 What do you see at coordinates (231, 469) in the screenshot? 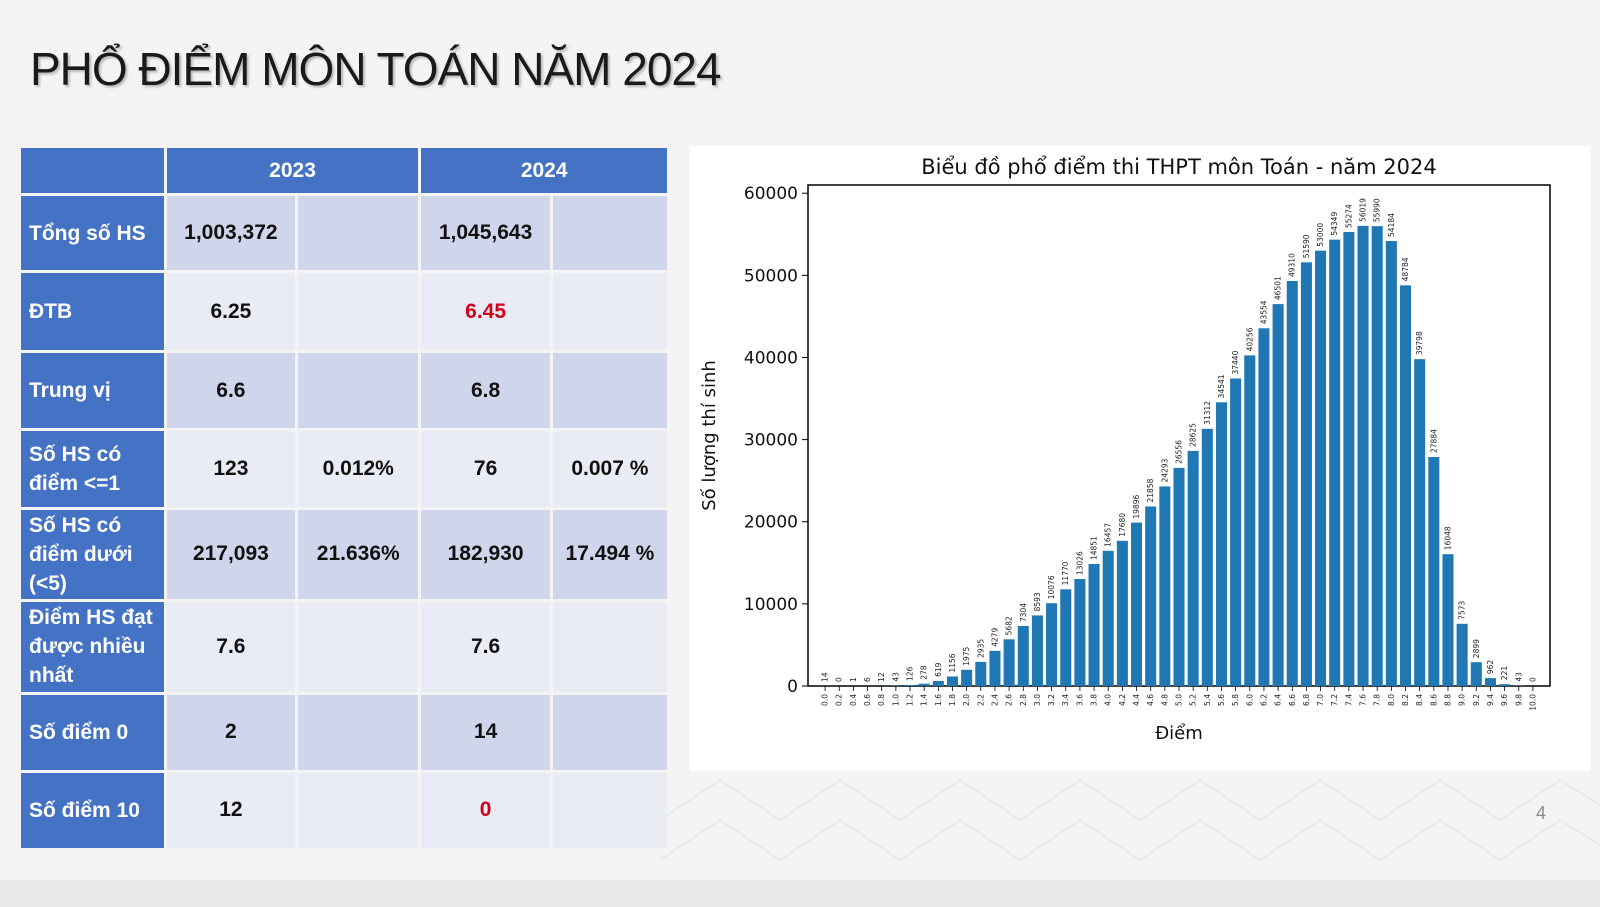
I see `value-2023: 123` at bounding box center [231, 469].